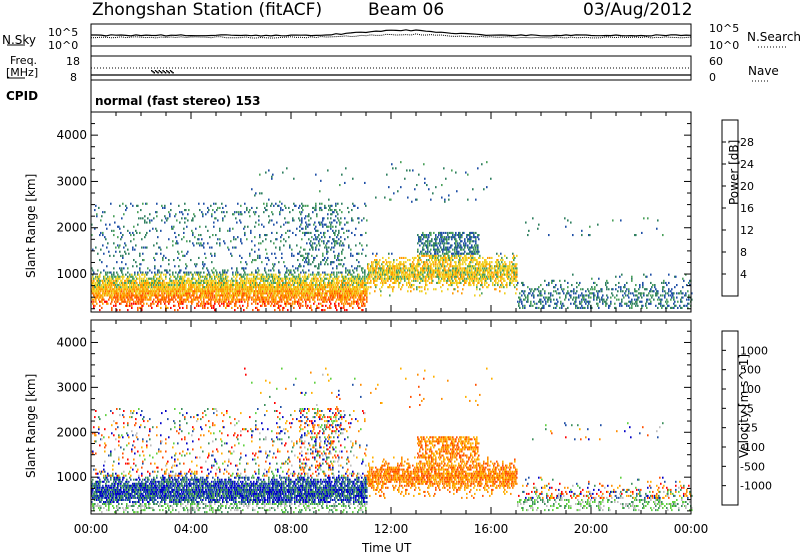 Image resolution: width=800 pixels, height=555 pixels. Describe the element at coordinates (71, 432) in the screenshot. I see `velocity-ytick-label: 2000` at that location.